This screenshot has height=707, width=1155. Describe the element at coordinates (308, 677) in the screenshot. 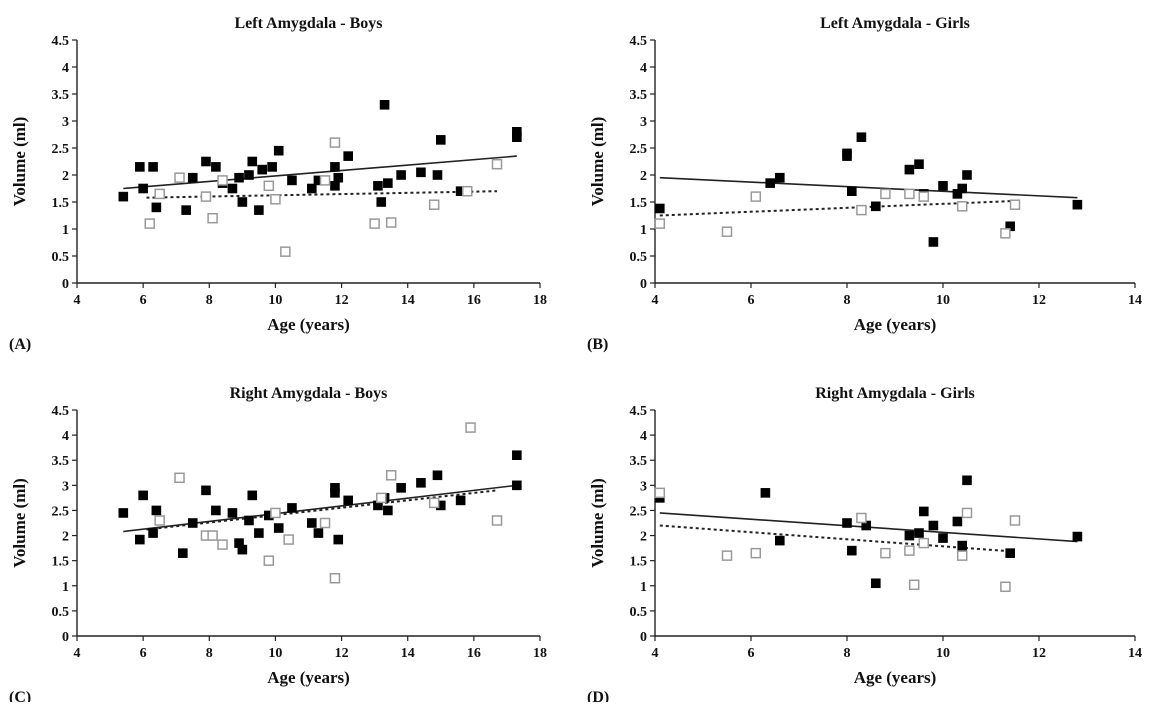

I see `x-axis-label: Age (years)` at that location.